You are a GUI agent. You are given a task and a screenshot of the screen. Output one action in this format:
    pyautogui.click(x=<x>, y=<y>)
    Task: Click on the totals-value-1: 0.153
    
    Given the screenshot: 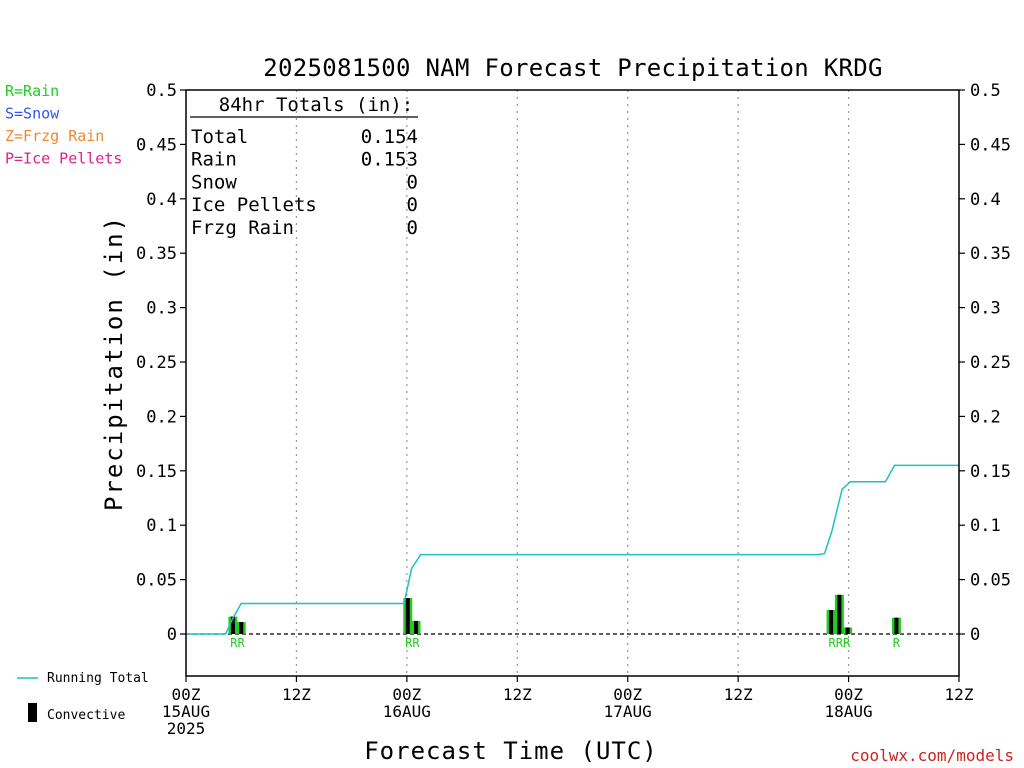 What is the action you would take?
    pyautogui.click(x=389, y=160)
    